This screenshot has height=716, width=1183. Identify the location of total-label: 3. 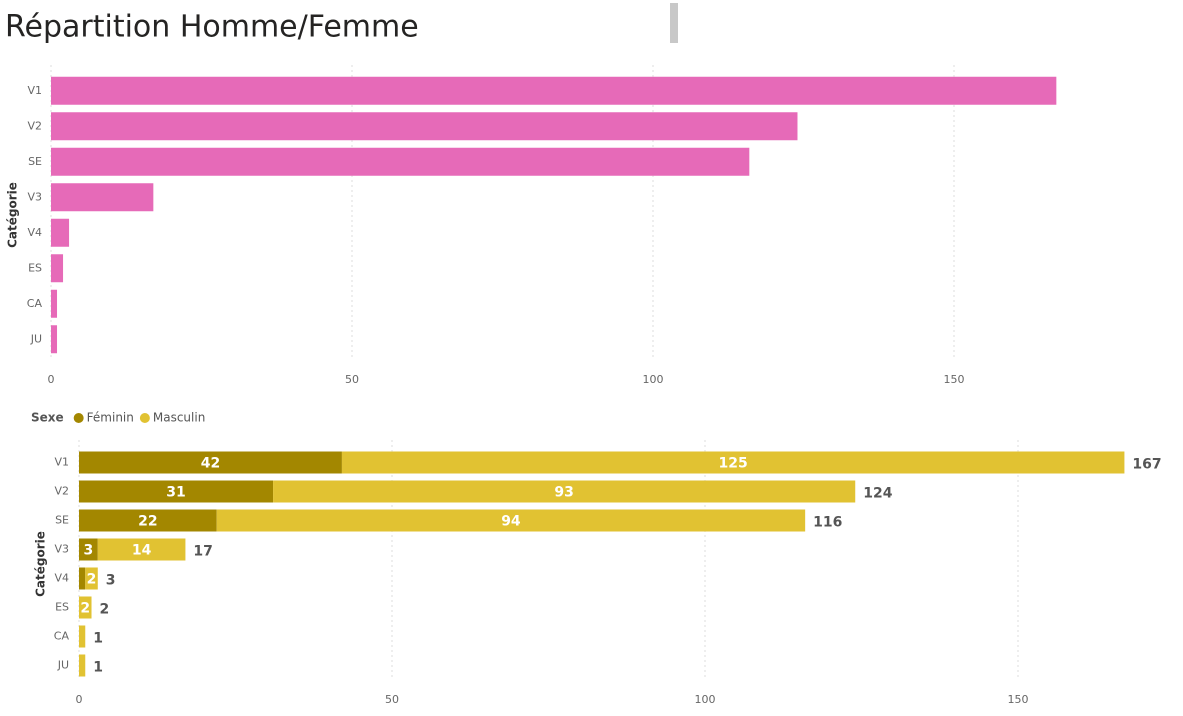
(111, 581).